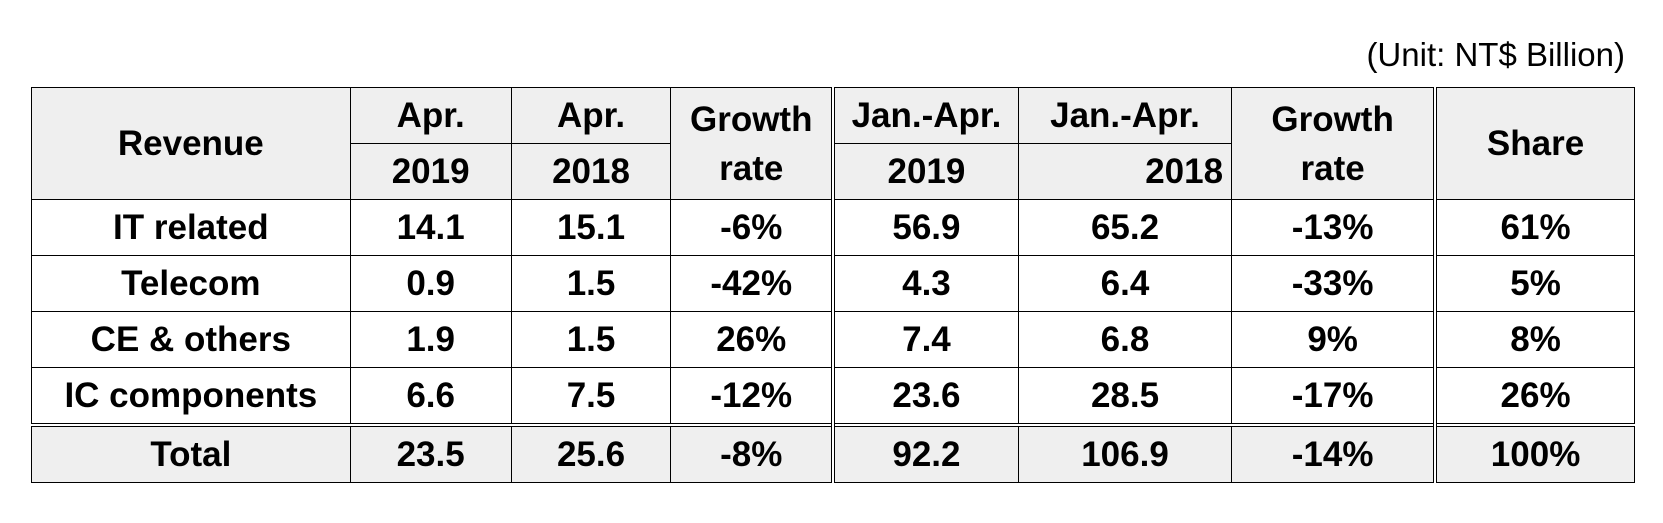 The height and width of the screenshot is (523, 1663). I want to click on table-cell: 61%, so click(1534, 227).